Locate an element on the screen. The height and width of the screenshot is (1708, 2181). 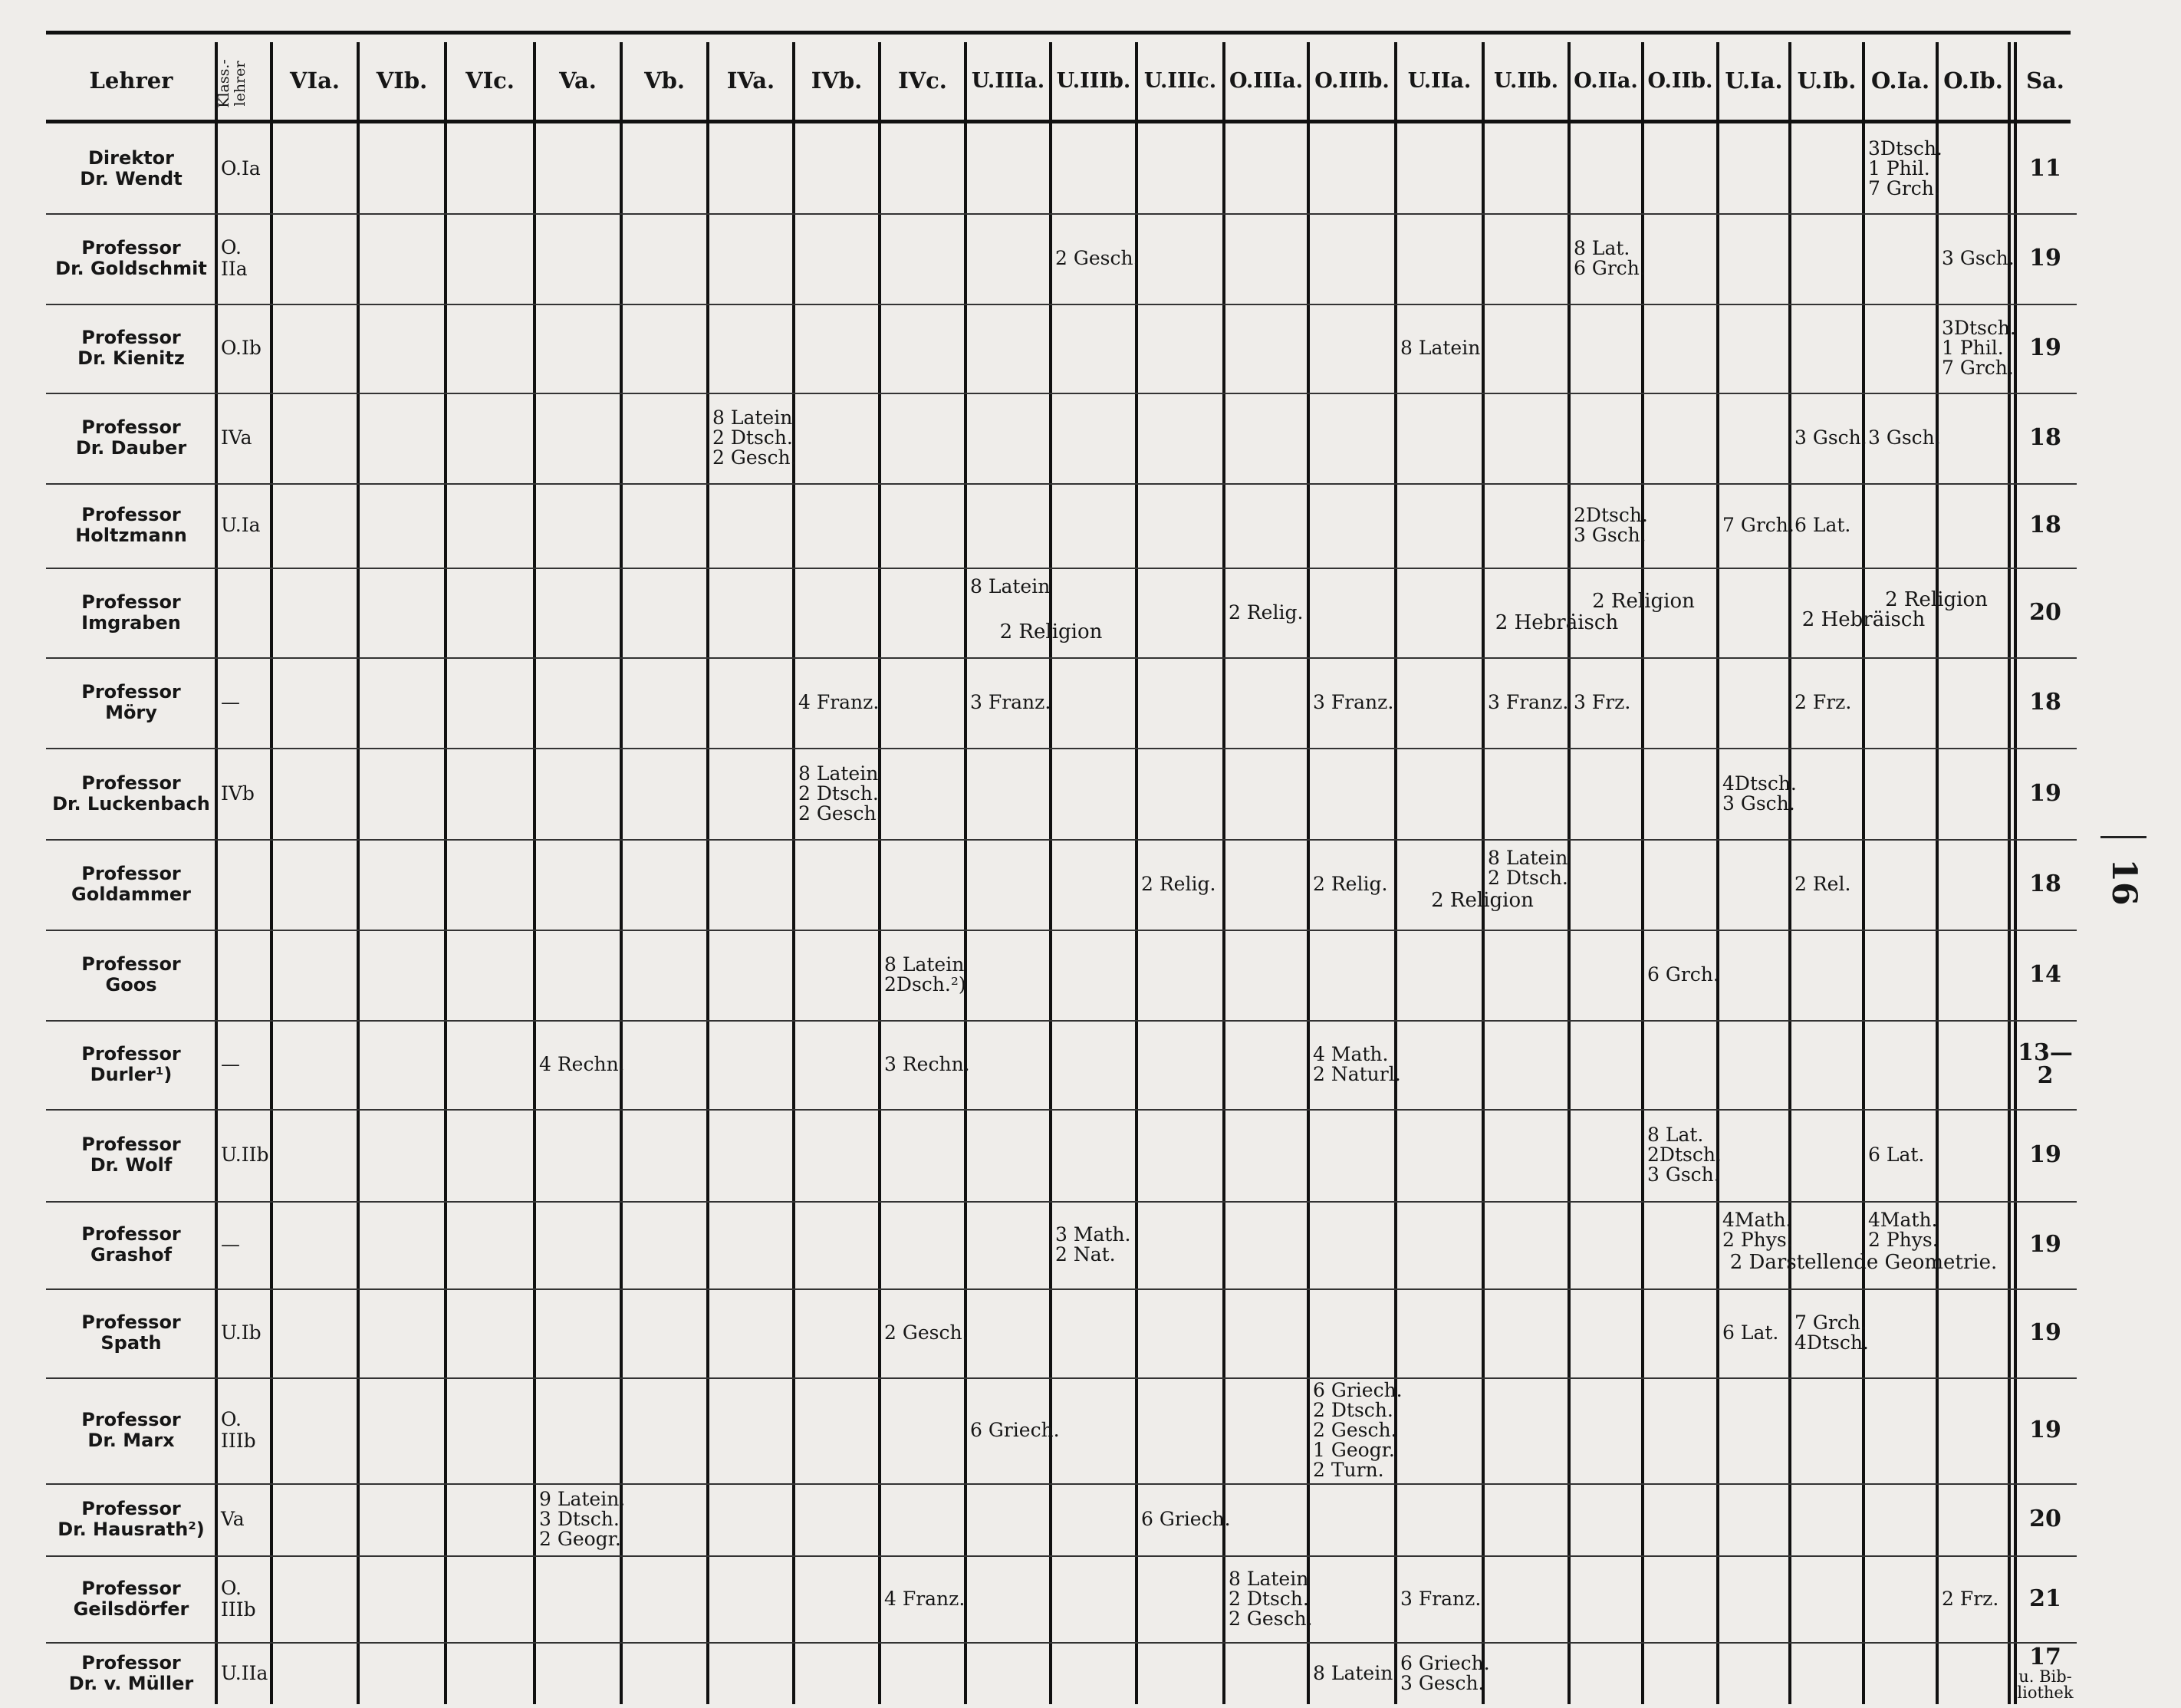
lesson-line: 2 Phys. is located at coordinates (1903, 1240).